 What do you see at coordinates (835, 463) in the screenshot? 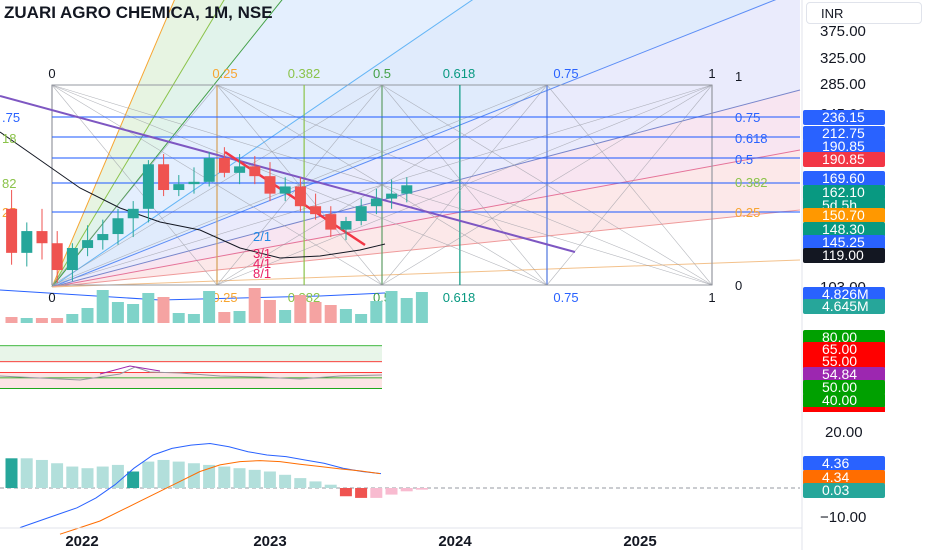
I see `macd-tag: 4.36` at bounding box center [835, 463].